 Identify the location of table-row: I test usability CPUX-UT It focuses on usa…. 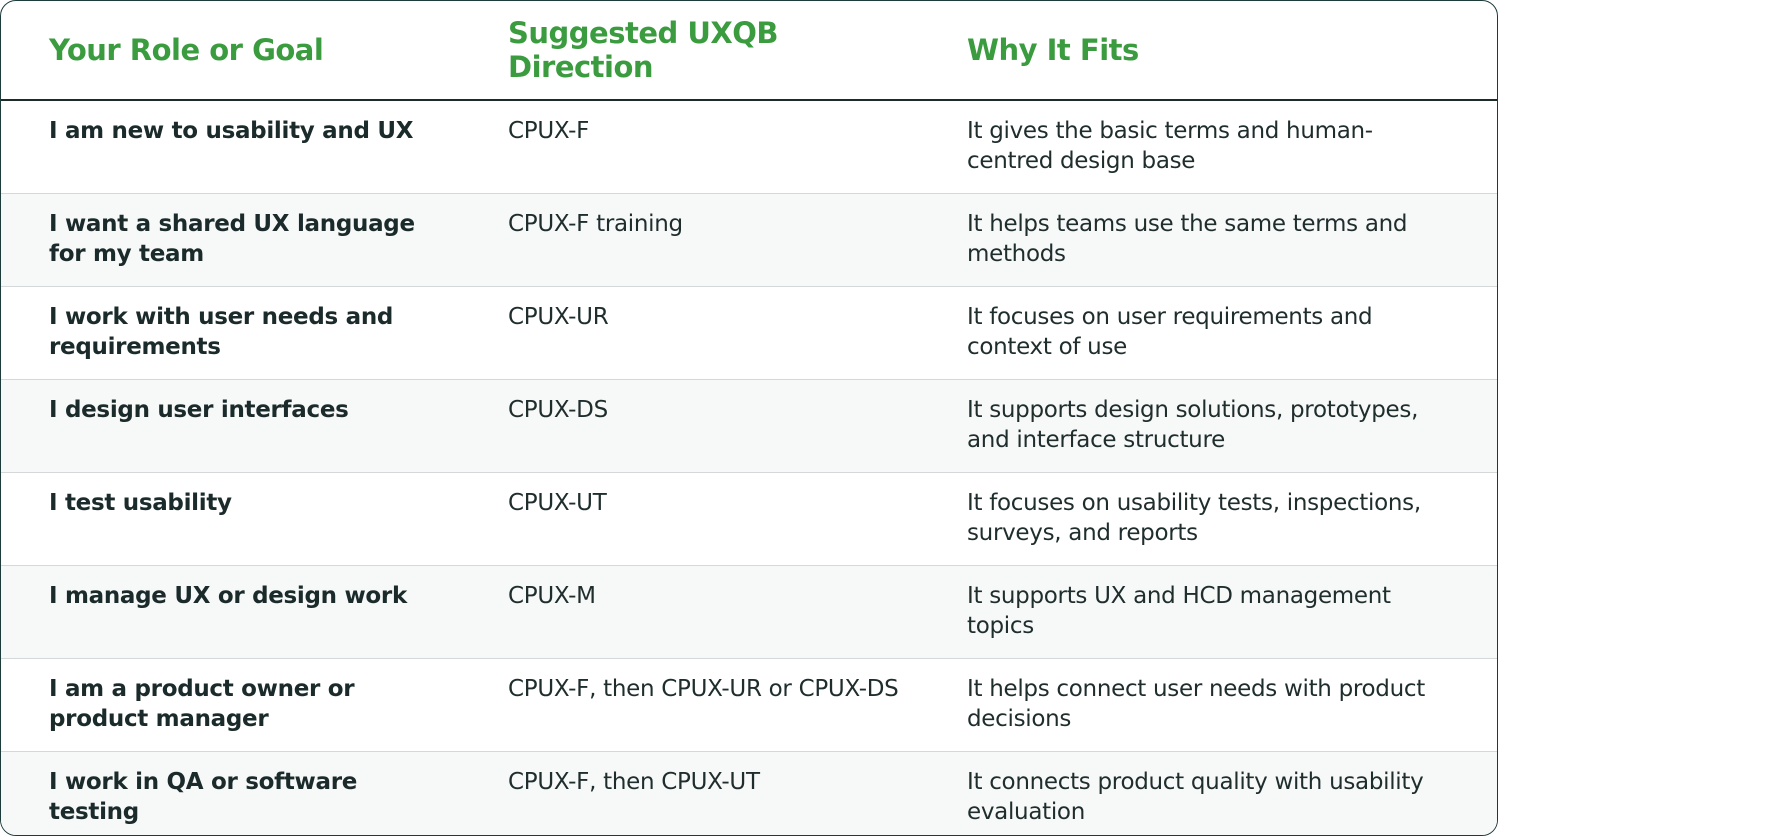
(749, 519).